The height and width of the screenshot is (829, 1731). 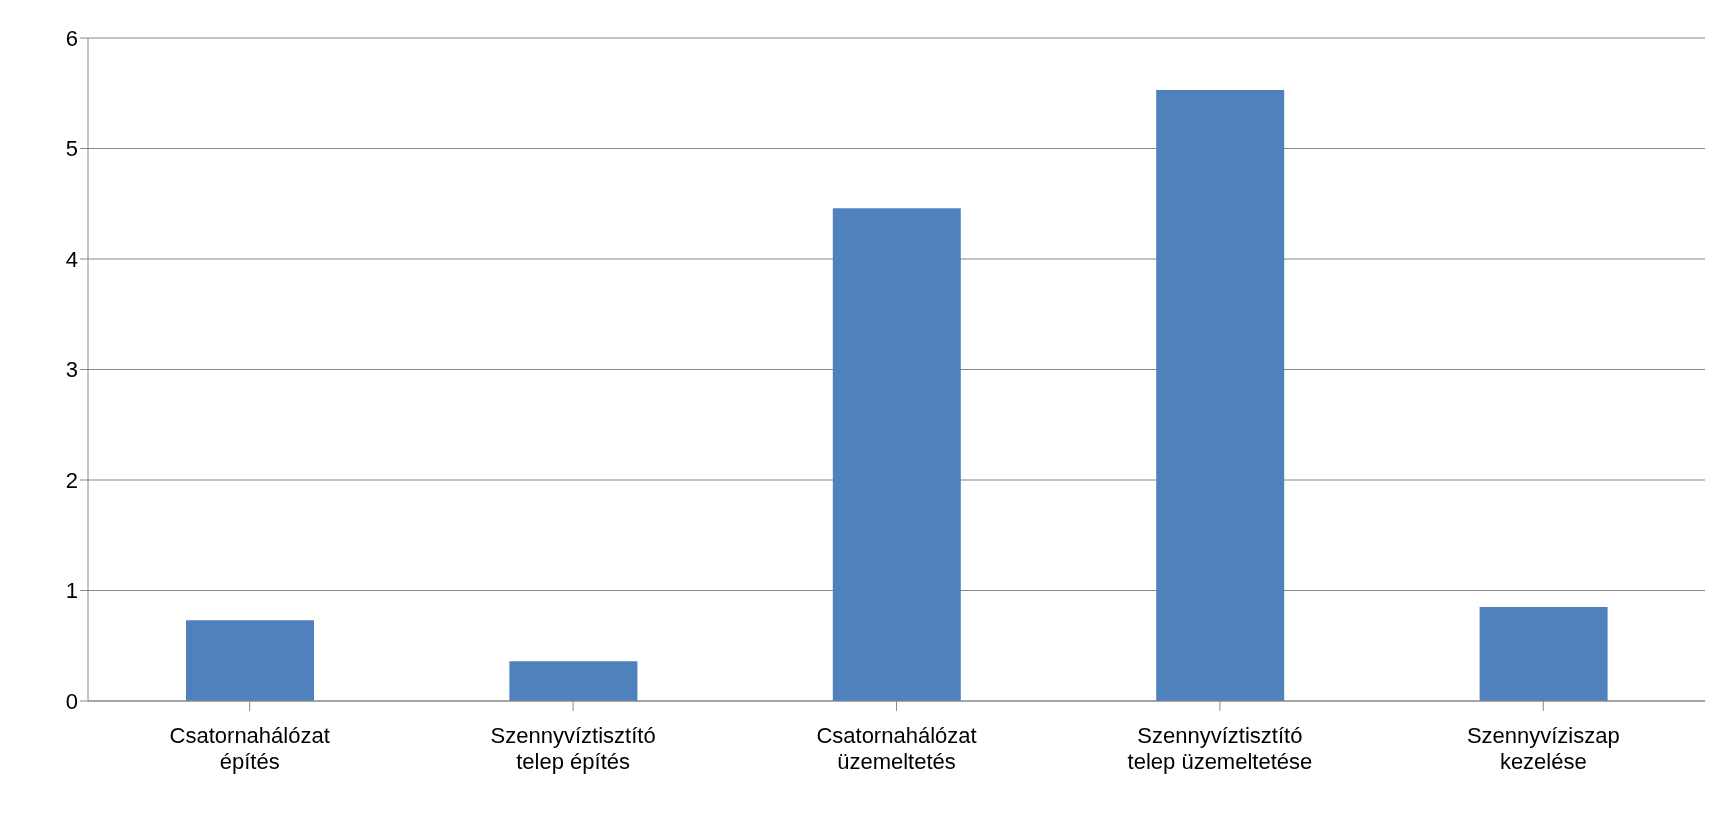 I want to click on x-tick-label: Szennyvíztisztító telep építés, so click(x=573, y=748).